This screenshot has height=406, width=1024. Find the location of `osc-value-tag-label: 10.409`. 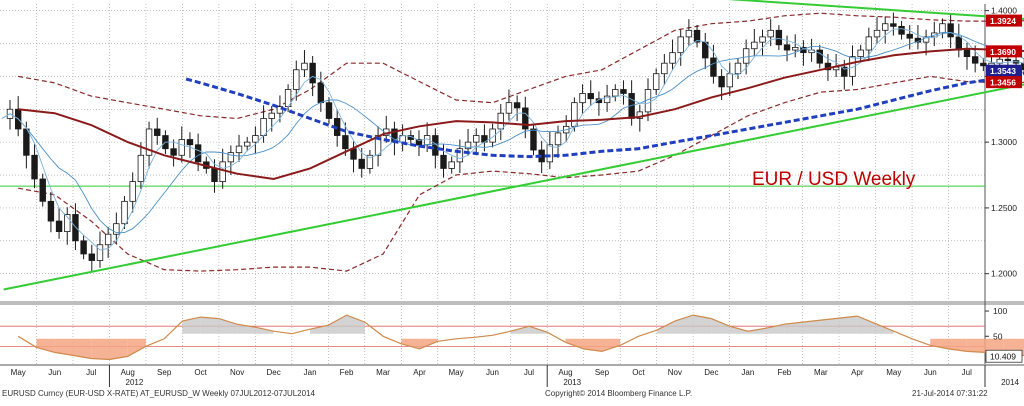

osc-value-tag-label: 10.409 is located at coordinates (1003, 357).